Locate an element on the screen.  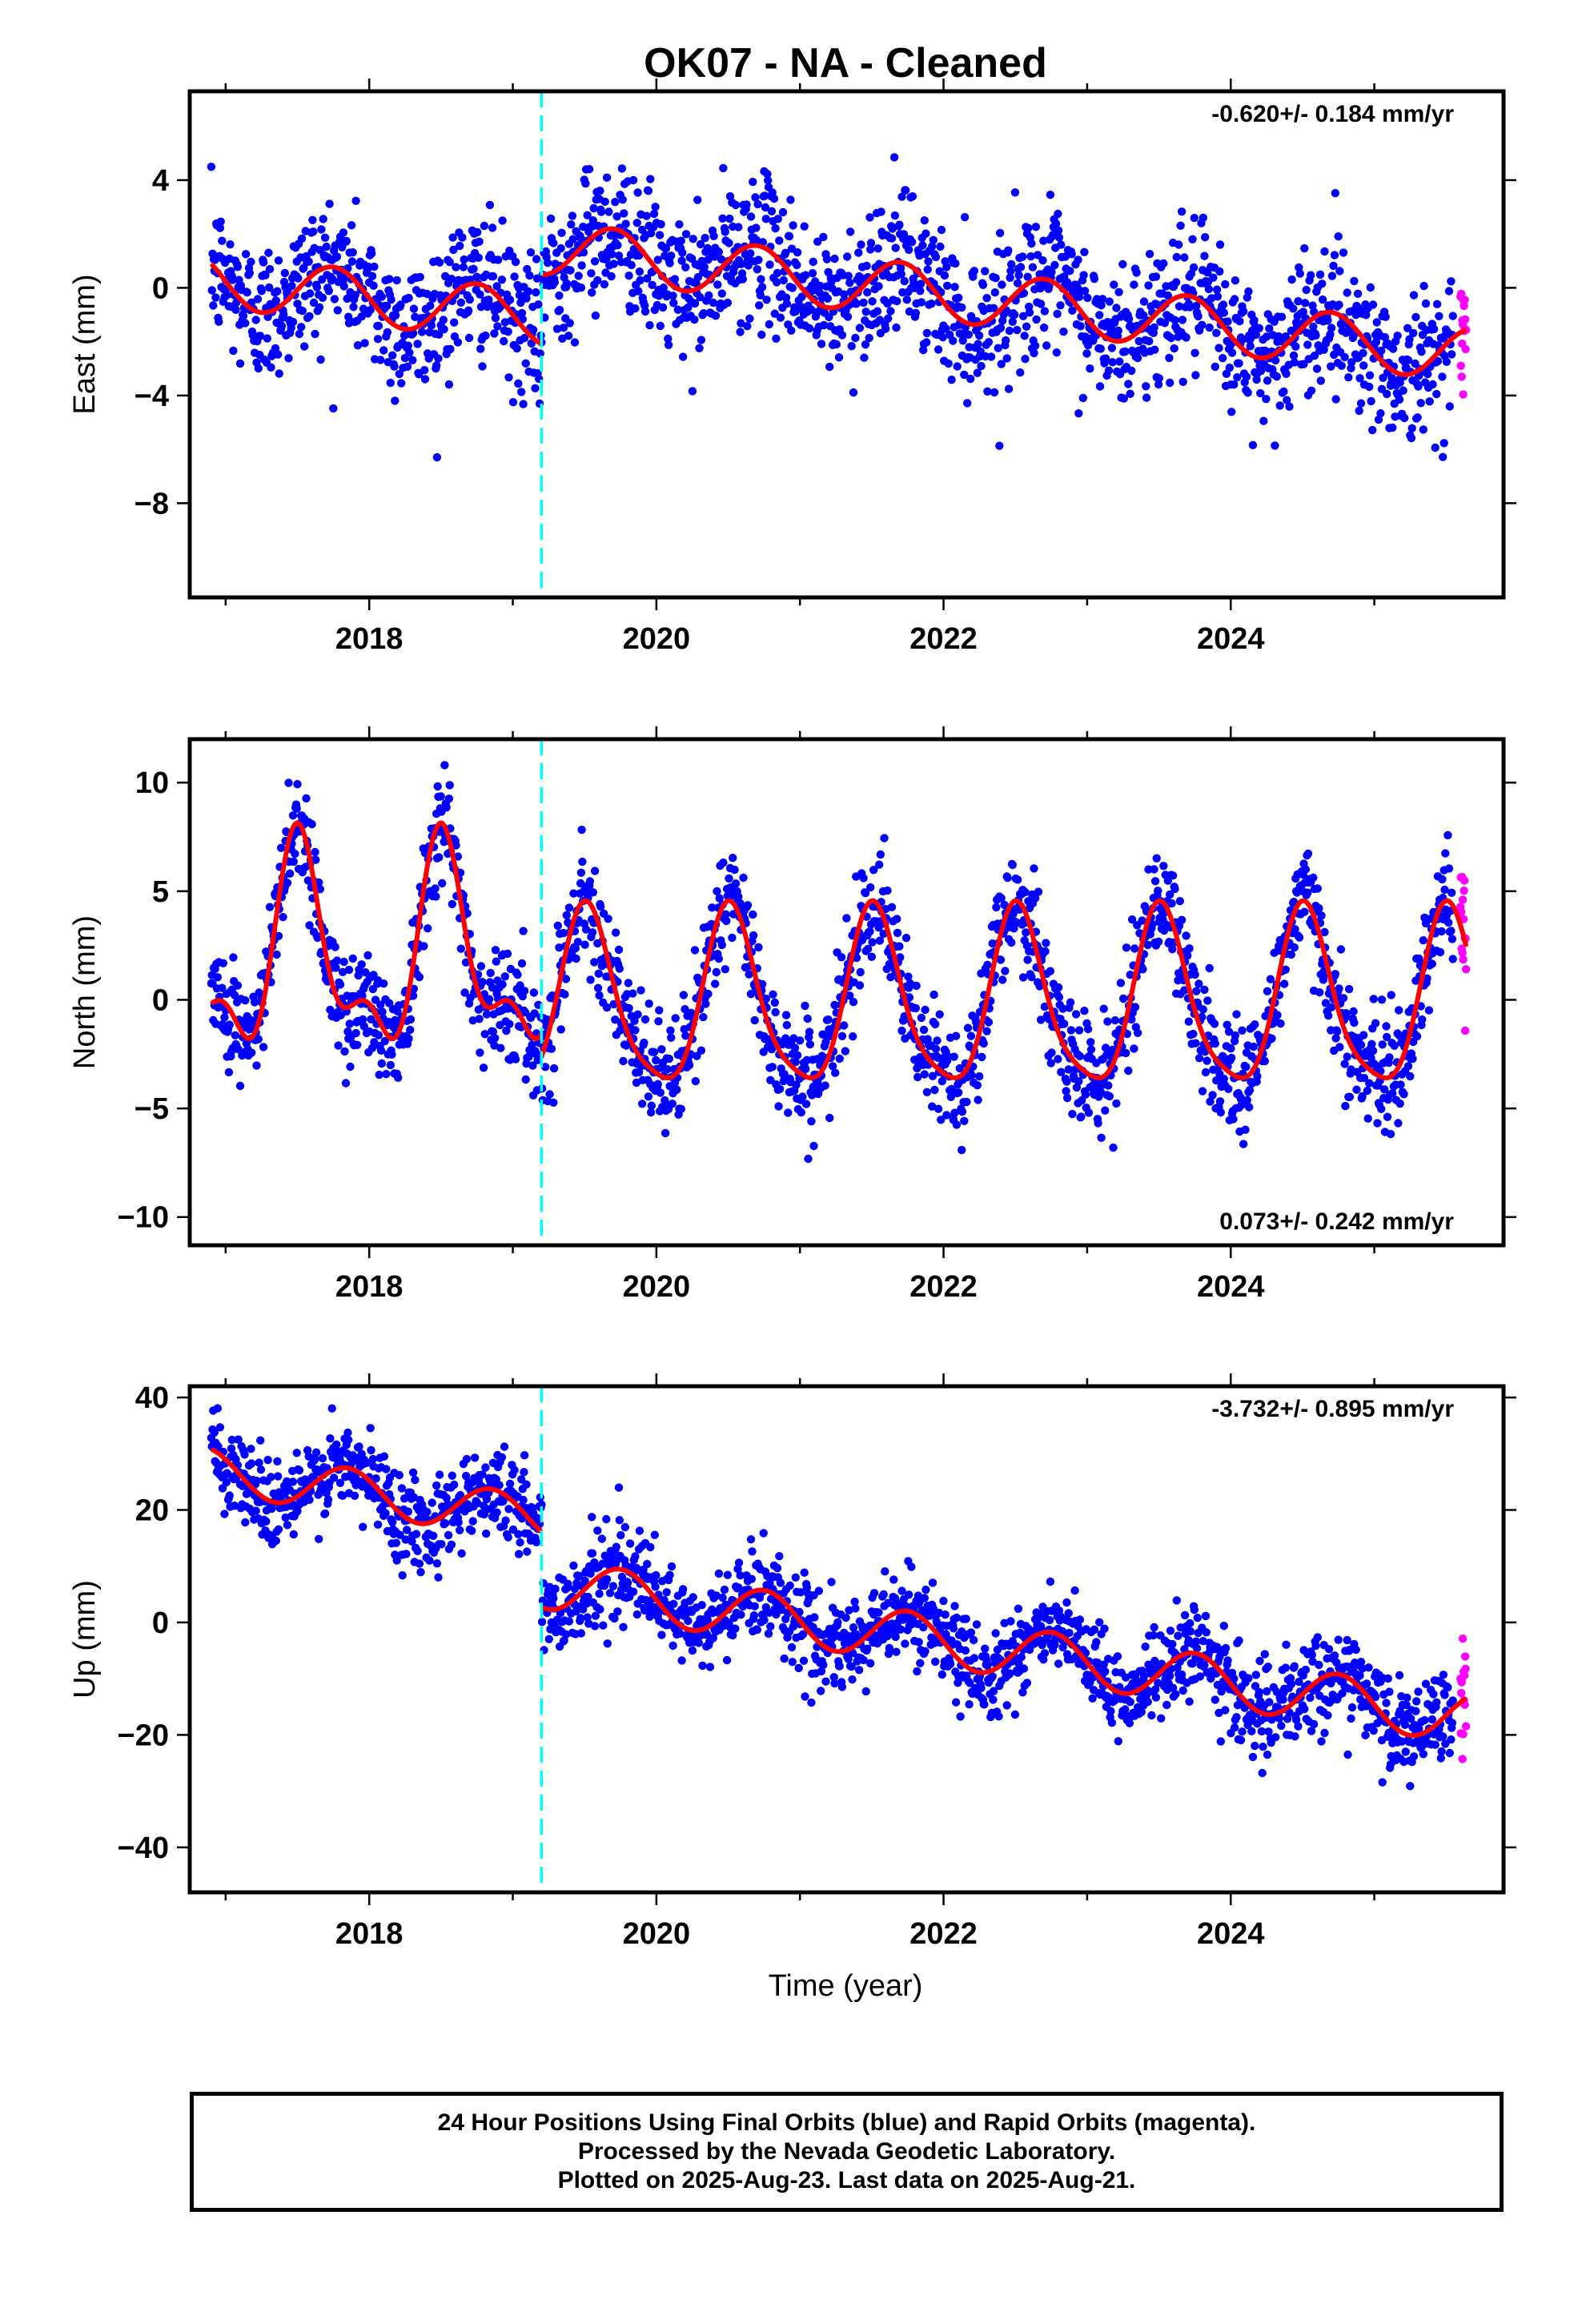
north-velocity-annotation: 0.073+/- 0.242 mm/yr is located at coordinates (1336, 1221).